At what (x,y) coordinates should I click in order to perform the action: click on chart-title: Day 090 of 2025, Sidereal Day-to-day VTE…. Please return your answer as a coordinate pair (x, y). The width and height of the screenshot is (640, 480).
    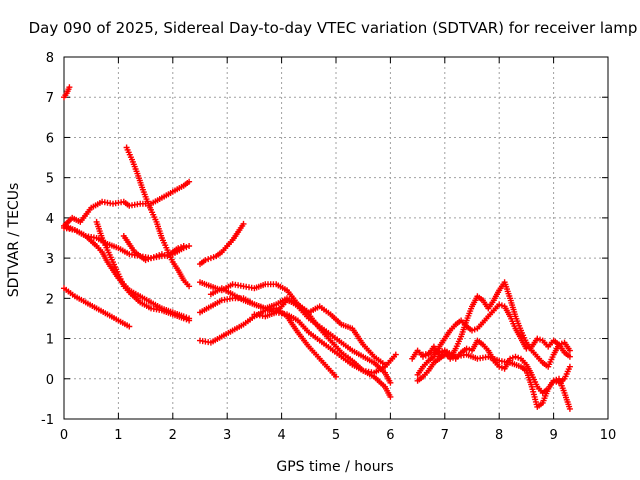
    Looking at the image, I should click on (333, 28).